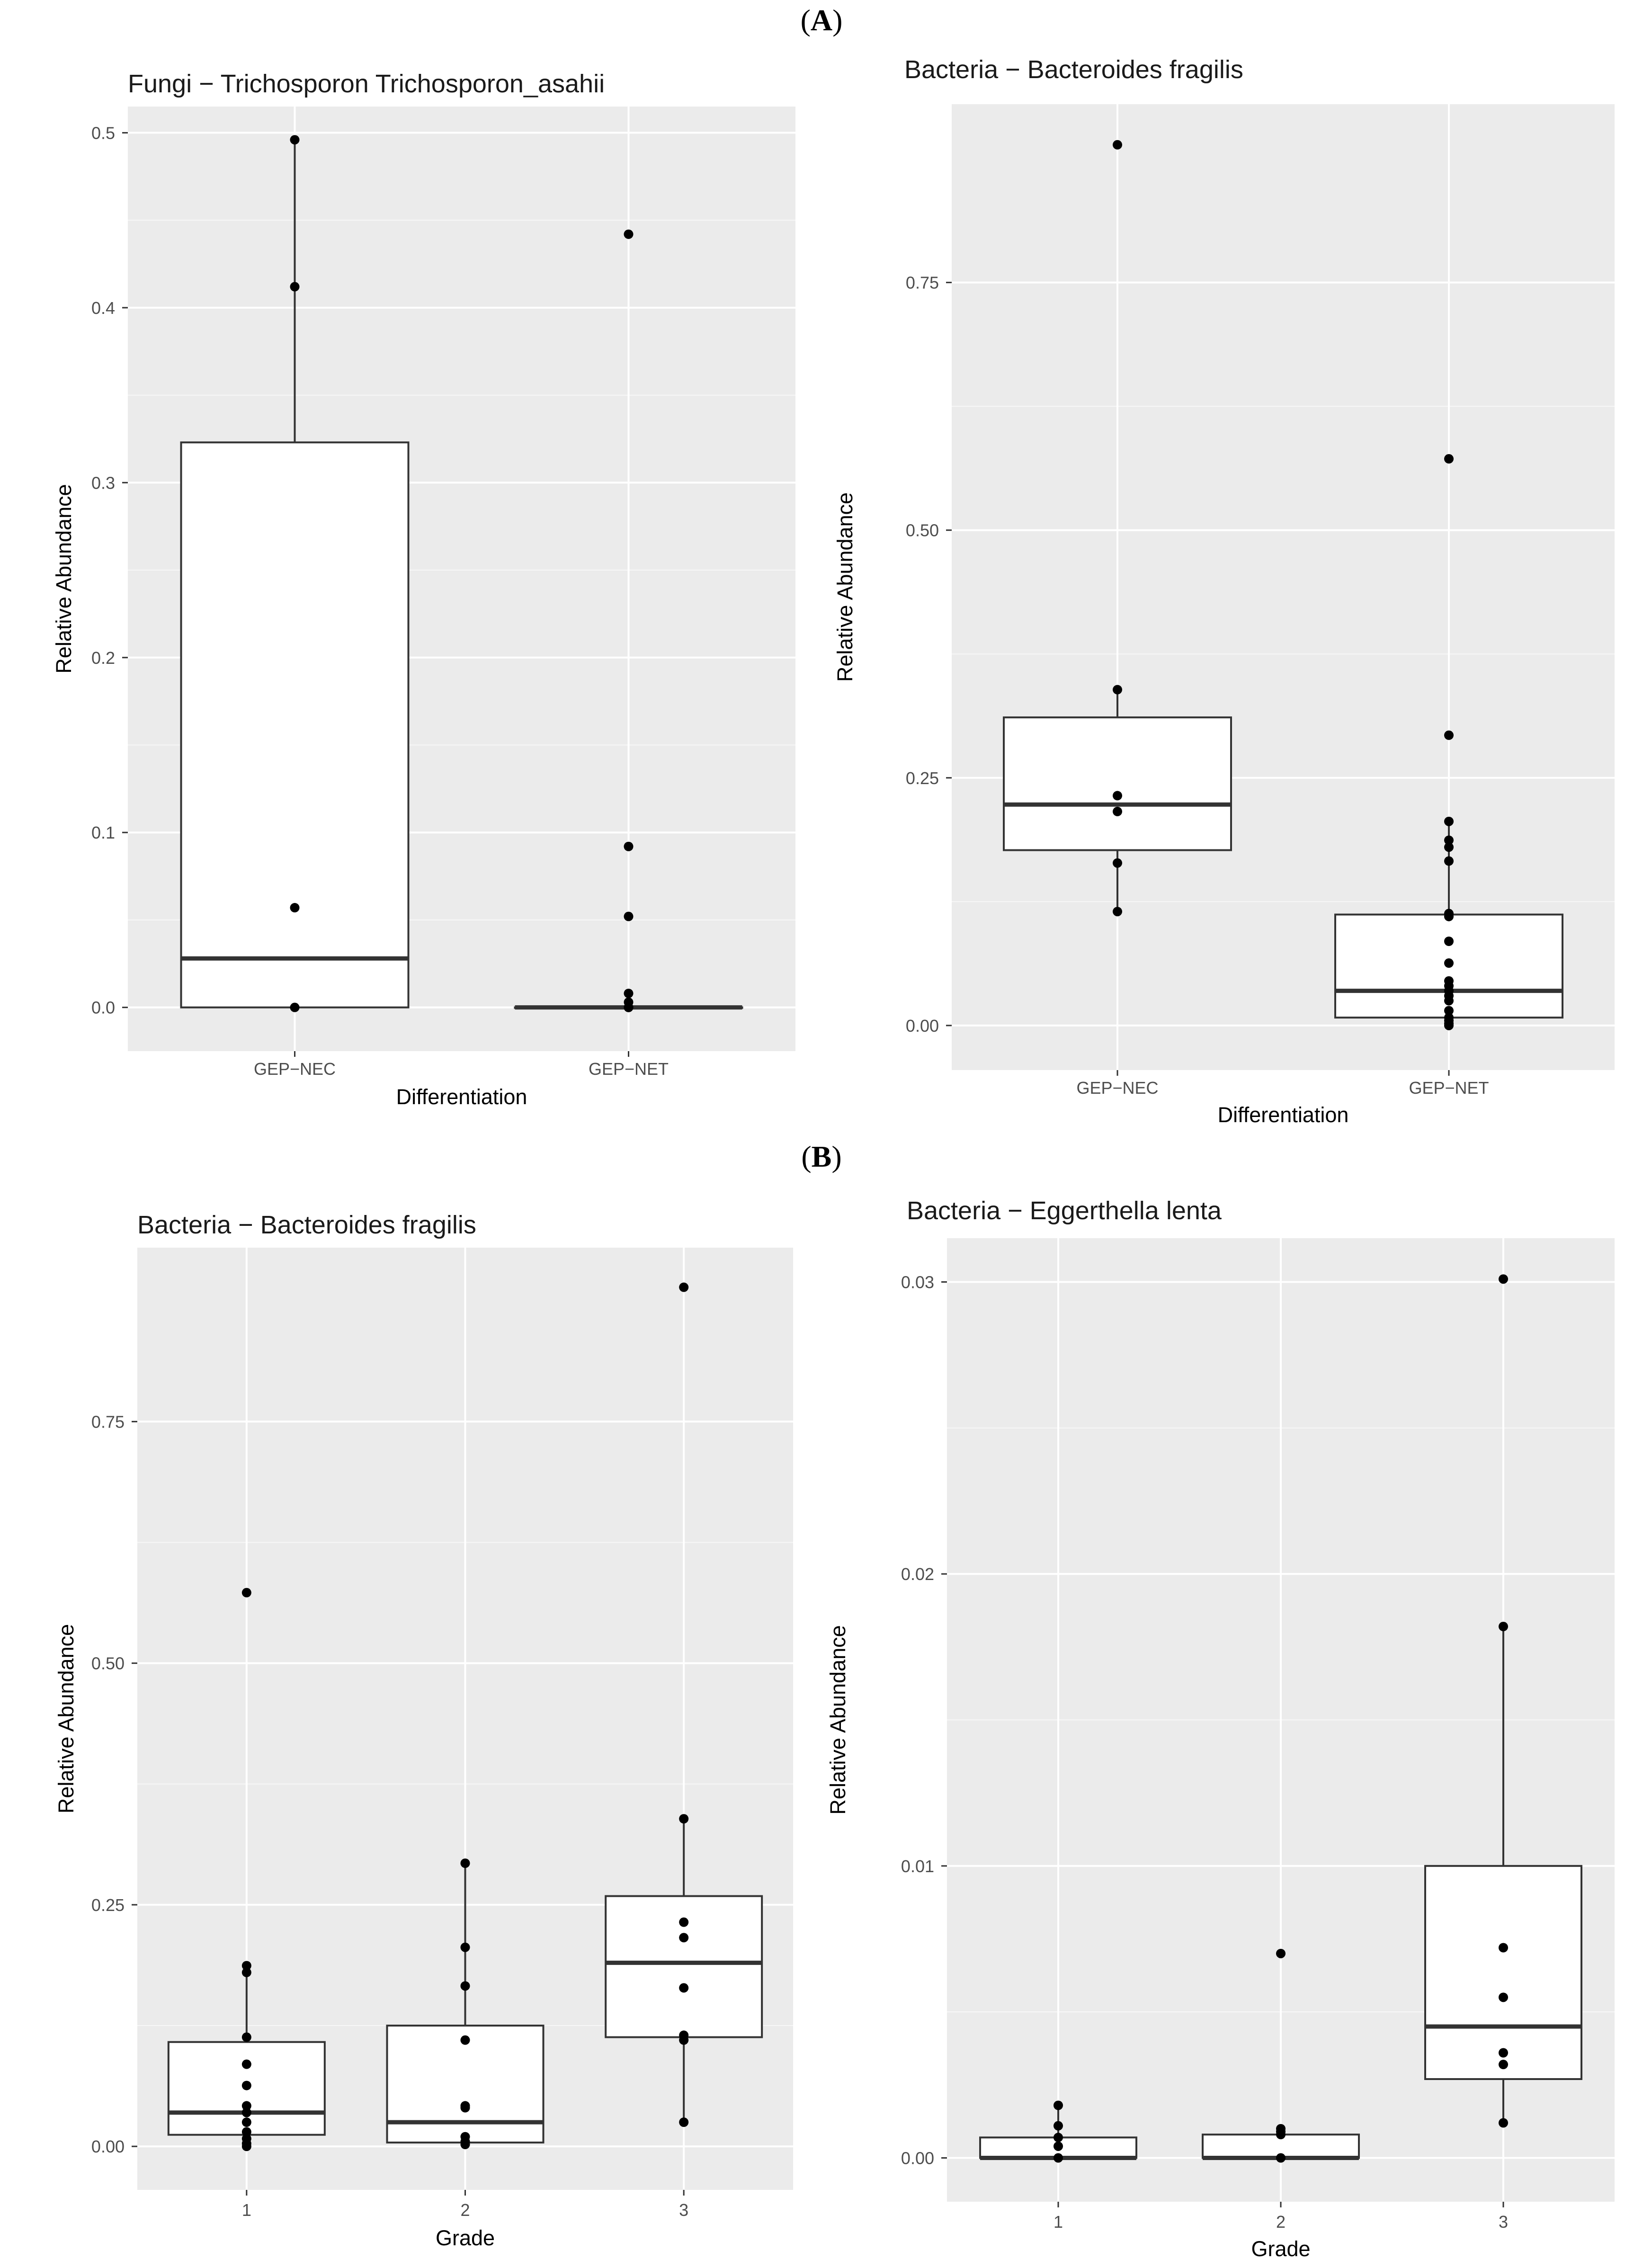 The height and width of the screenshot is (2268, 1643). I want to click on chart-title: Fungi − Trichosporon Trichosporon_asahii, so click(366, 84).